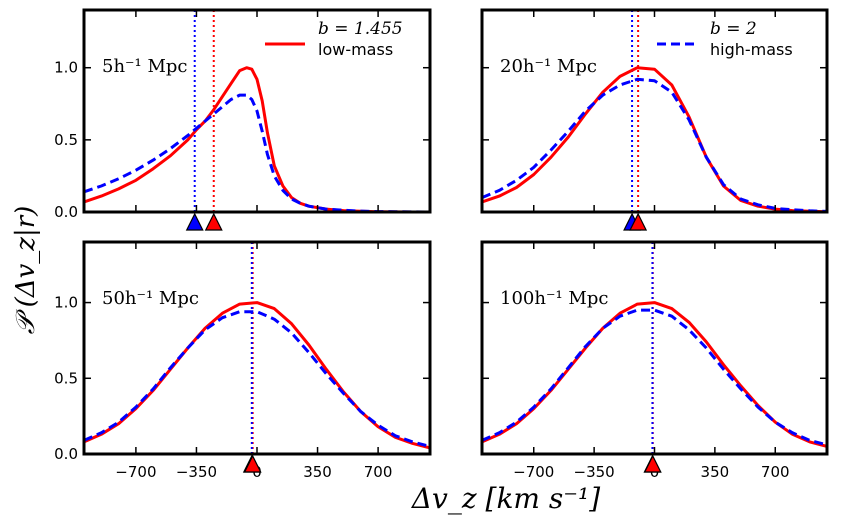 Image resolution: width=843 pixels, height=521 pixels. I want to click on panel-title: 50h⁻¹ Mpc, so click(150, 298).